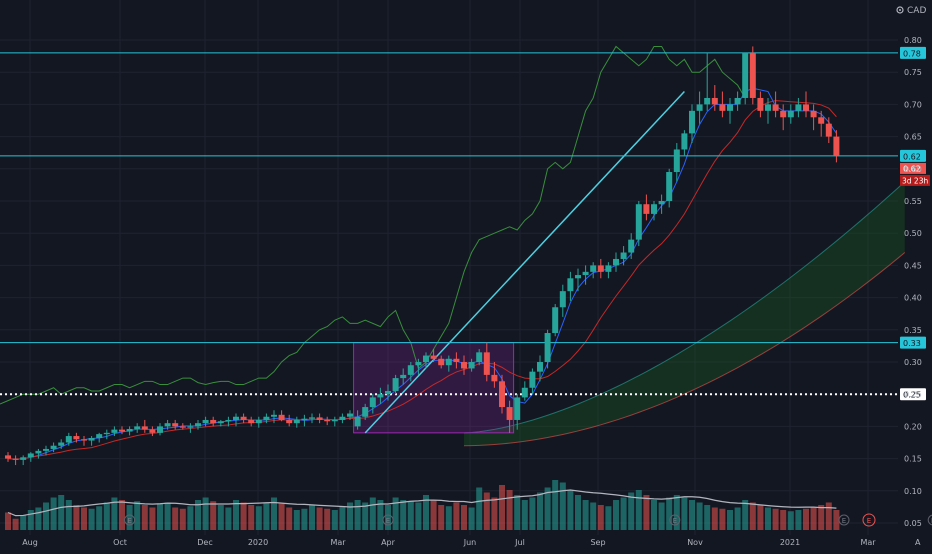 Image resolution: width=932 pixels, height=554 pixels. What do you see at coordinates (913, 168) in the screenshot?
I see `last-price-tag` at bounding box center [913, 168].